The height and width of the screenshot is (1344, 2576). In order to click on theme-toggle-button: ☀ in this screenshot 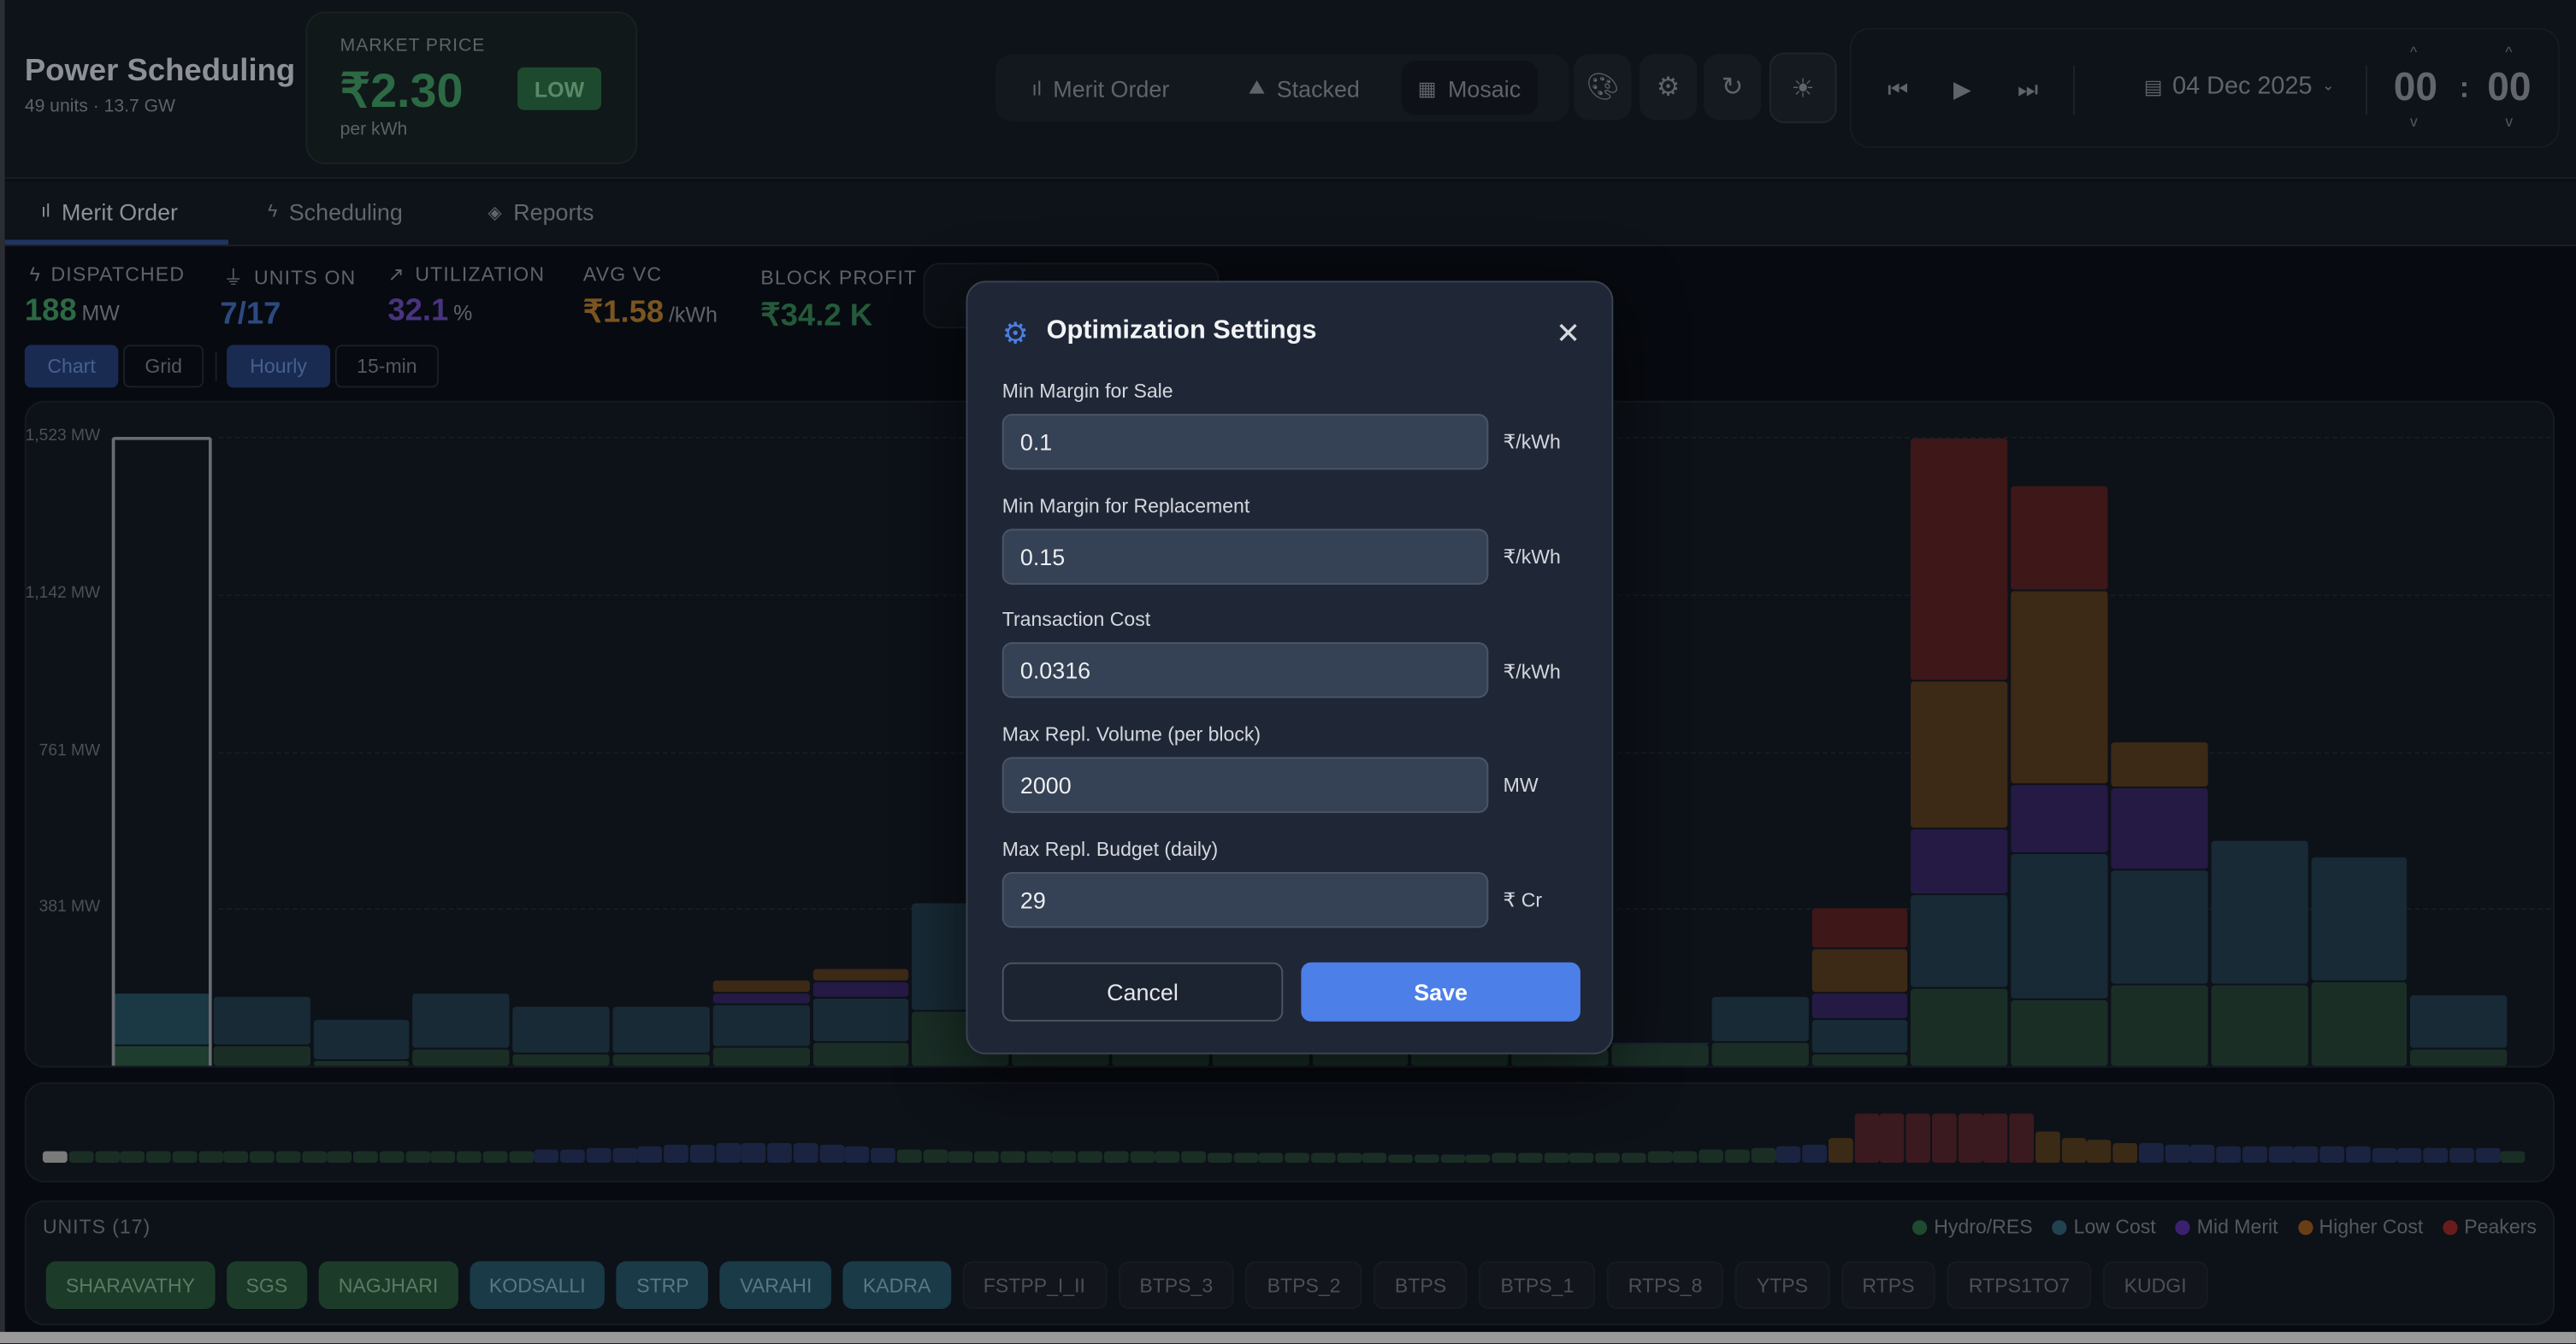, I will do `click(1803, 88)`.